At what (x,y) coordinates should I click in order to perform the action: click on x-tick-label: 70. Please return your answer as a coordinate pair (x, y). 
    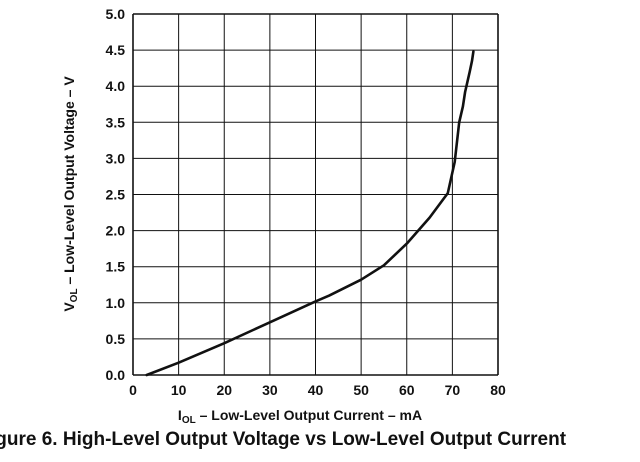
    Looking at the image, I should click on (453, 390).